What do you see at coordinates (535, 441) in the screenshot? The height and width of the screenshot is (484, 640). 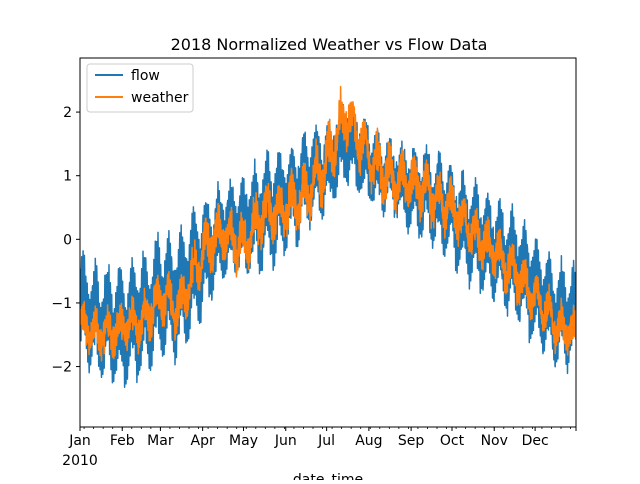 I see `x-tick-label: Dec` at bounding box center [535, 441].